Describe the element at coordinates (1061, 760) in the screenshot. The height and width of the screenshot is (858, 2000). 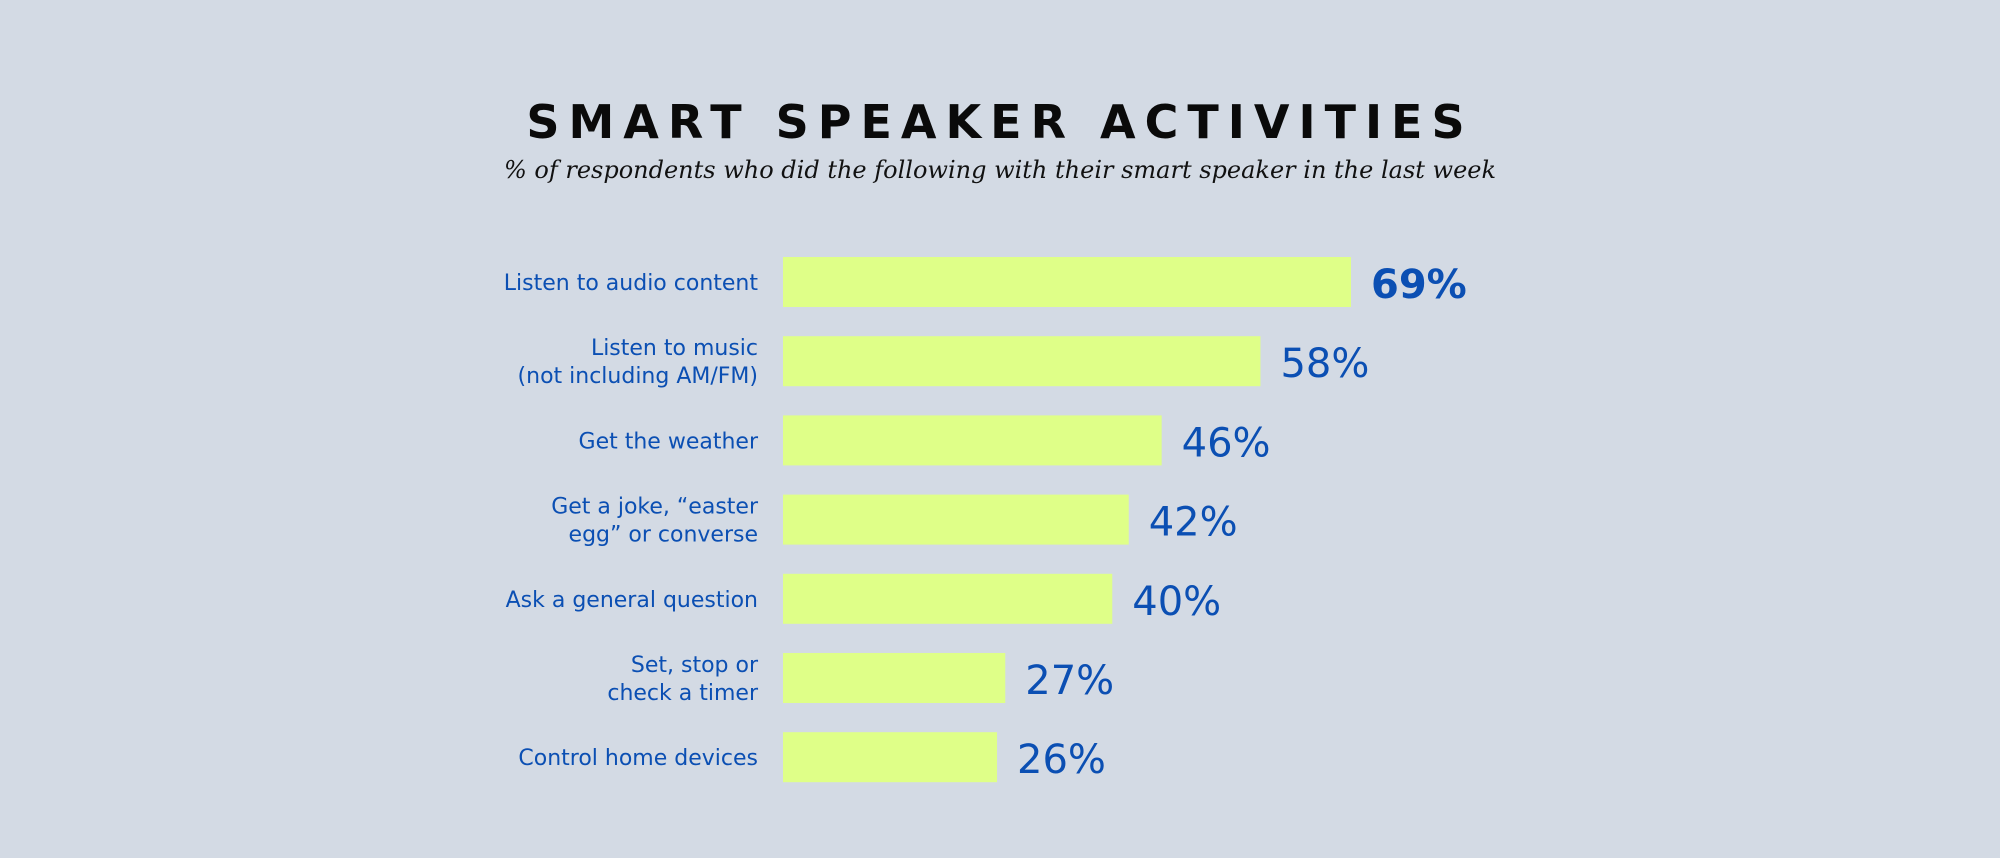
I see `value-label-6: 26%` at that location.